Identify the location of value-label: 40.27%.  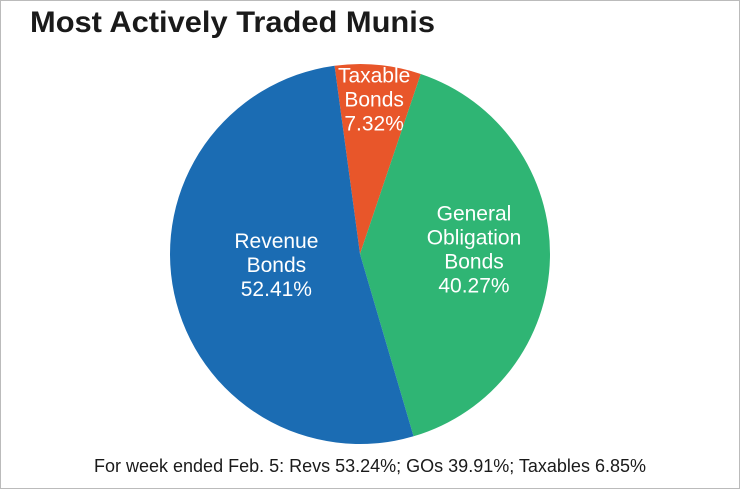
(473, 285).